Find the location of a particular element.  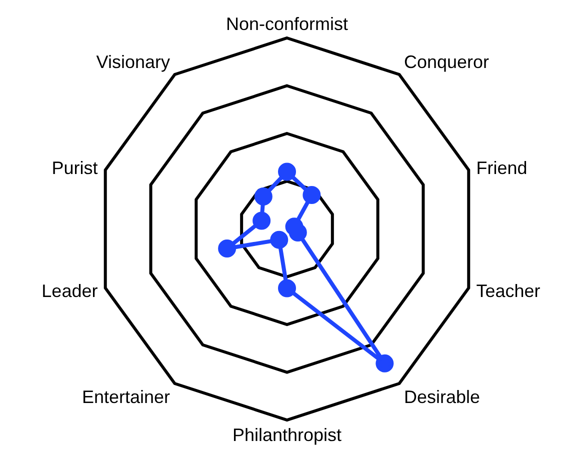

spoke-label: Leader is located at coordinates (70, 290).